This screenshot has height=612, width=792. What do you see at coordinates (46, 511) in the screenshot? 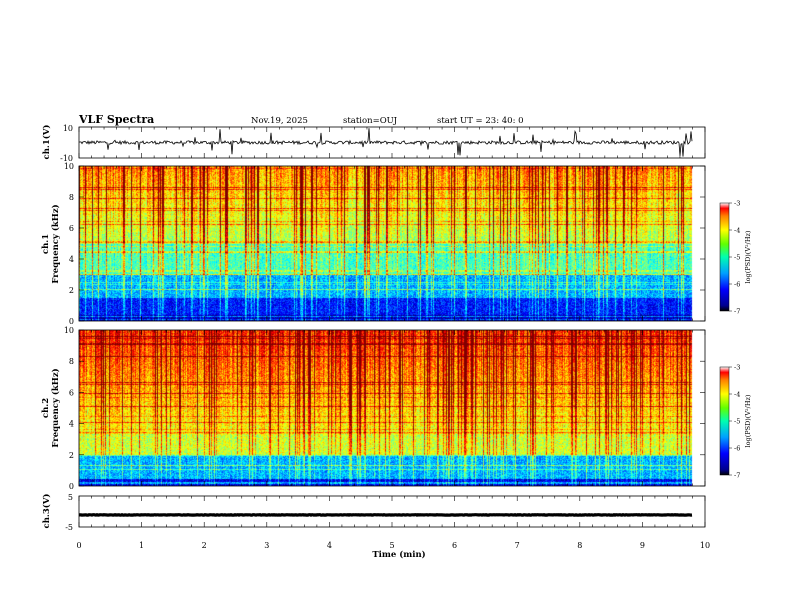
I see `ch3-waveform-ylabel: ch.3(V)` at bounding box center [46, 511].